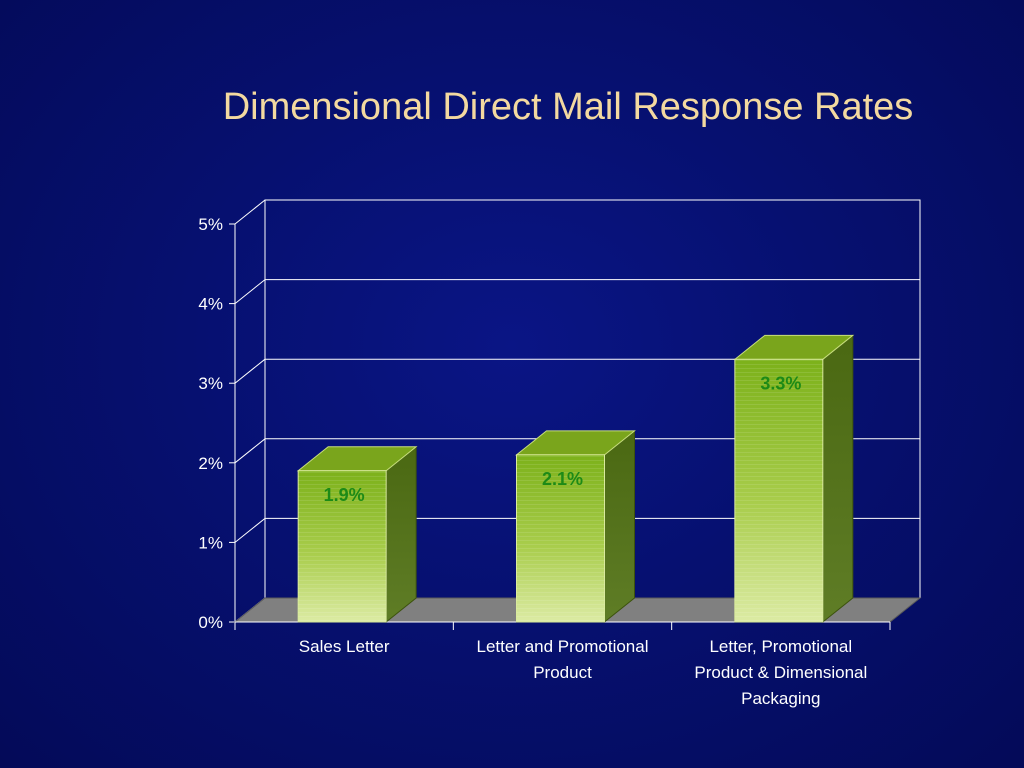 The image size is (1024, 768). Describe the element at coordinates (563, 646) in the screenshot. I see `category-label: Letter and Promotional` at that location.